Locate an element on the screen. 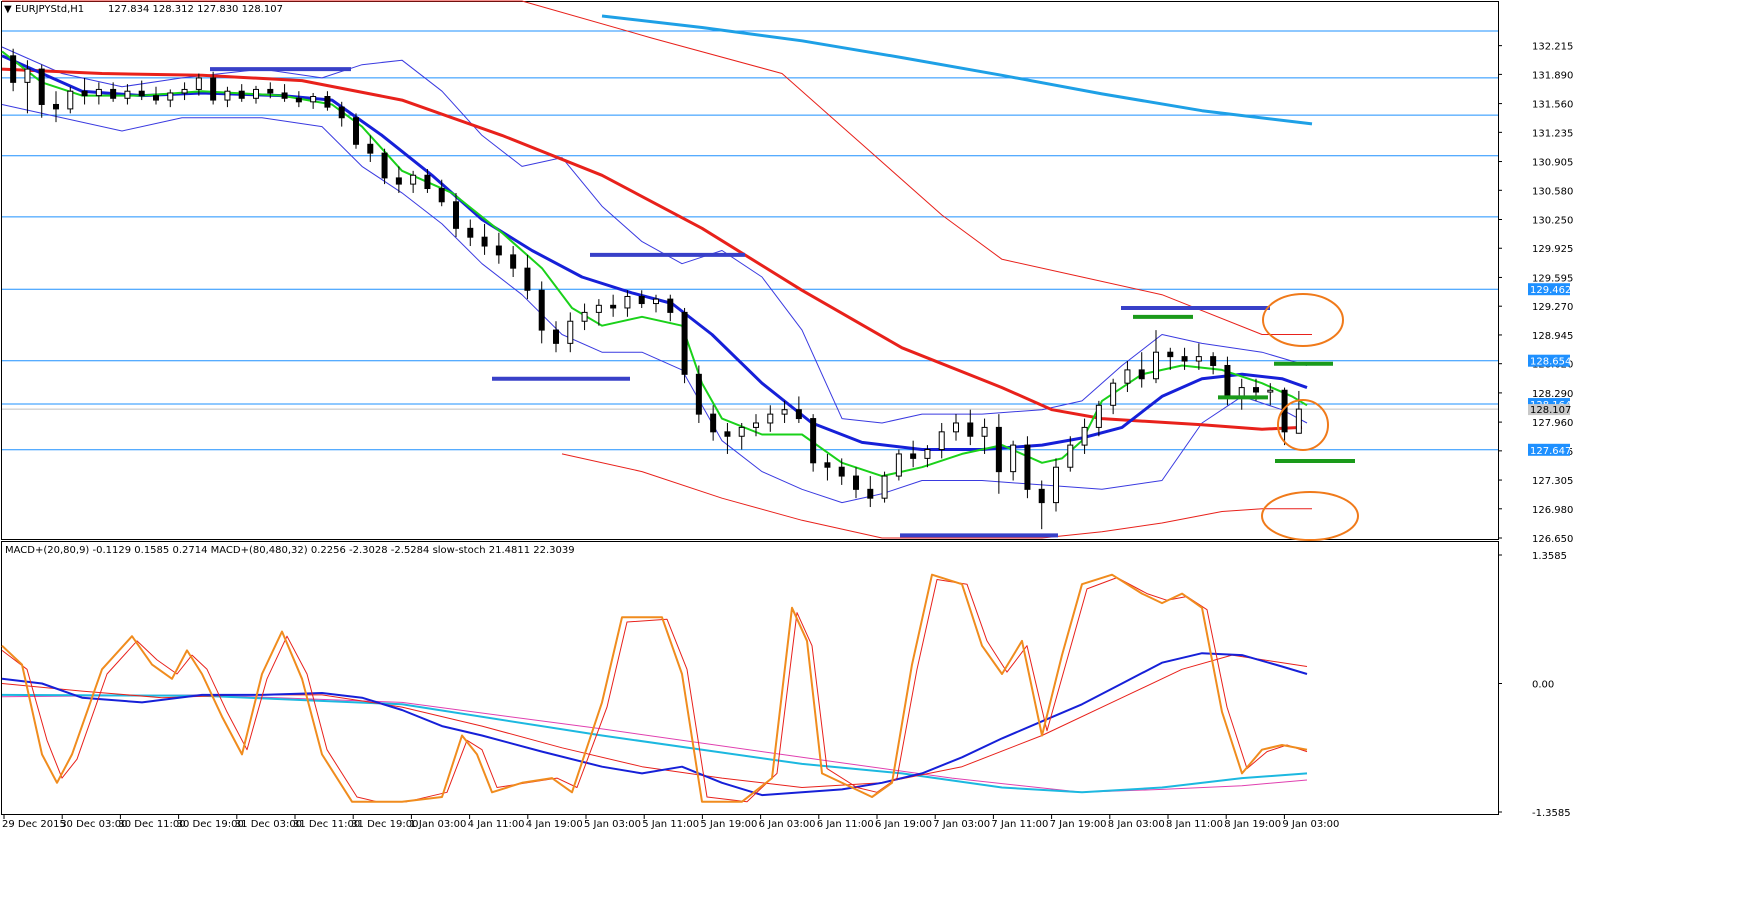 The width and height of the screenshot is (1739, 921). time-tick-label: 9 Jan 03:00 is located at coordinates (1310, 824).